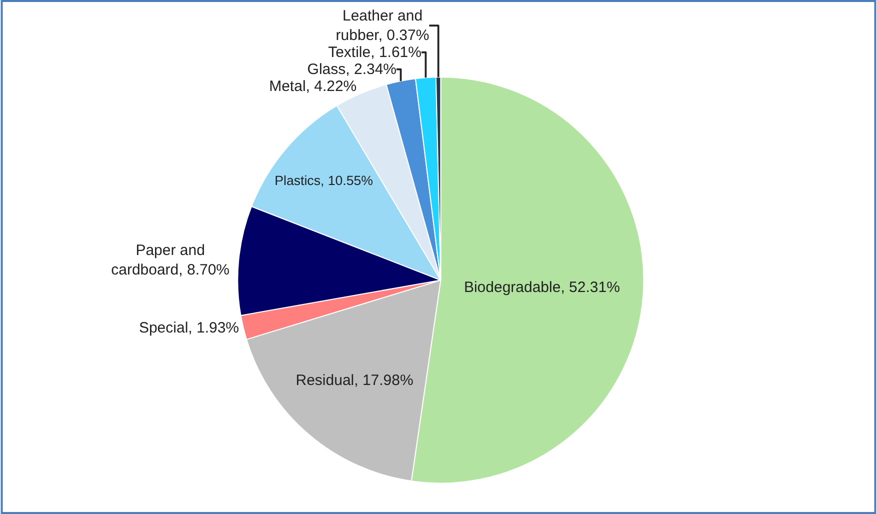 The height and width of the screenshot is (514, 877). What do you see at coordinates (375, 52) in the screenshot?
I see `slice-label: Textile, 1.61%` at bounding box center [375, 52].